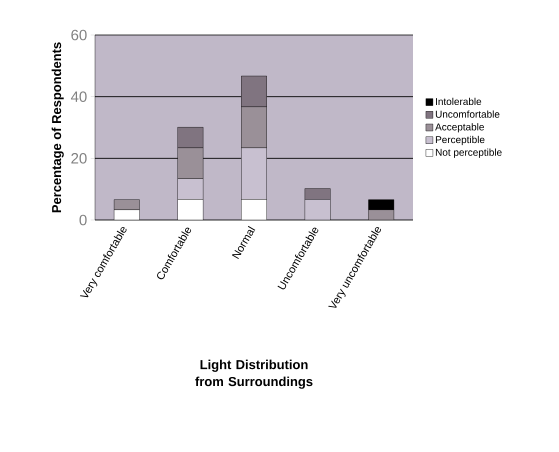 This screenshot has width=559, height=452. I want to click on legend-label: Not perceptible, so click(469, 153).